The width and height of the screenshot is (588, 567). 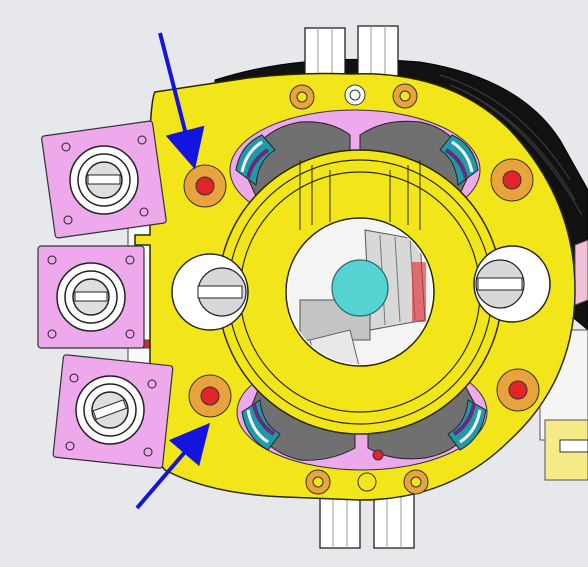 I want to click on top-connector-group, so click(x=351, y=51).